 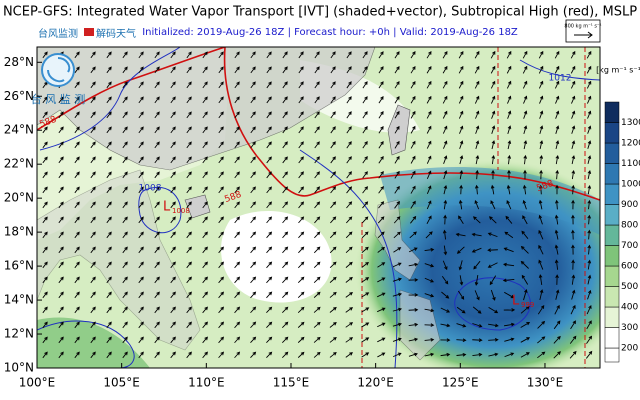 I want to click on colorbar-tick-label: 1100, so click(x=630, y=164).